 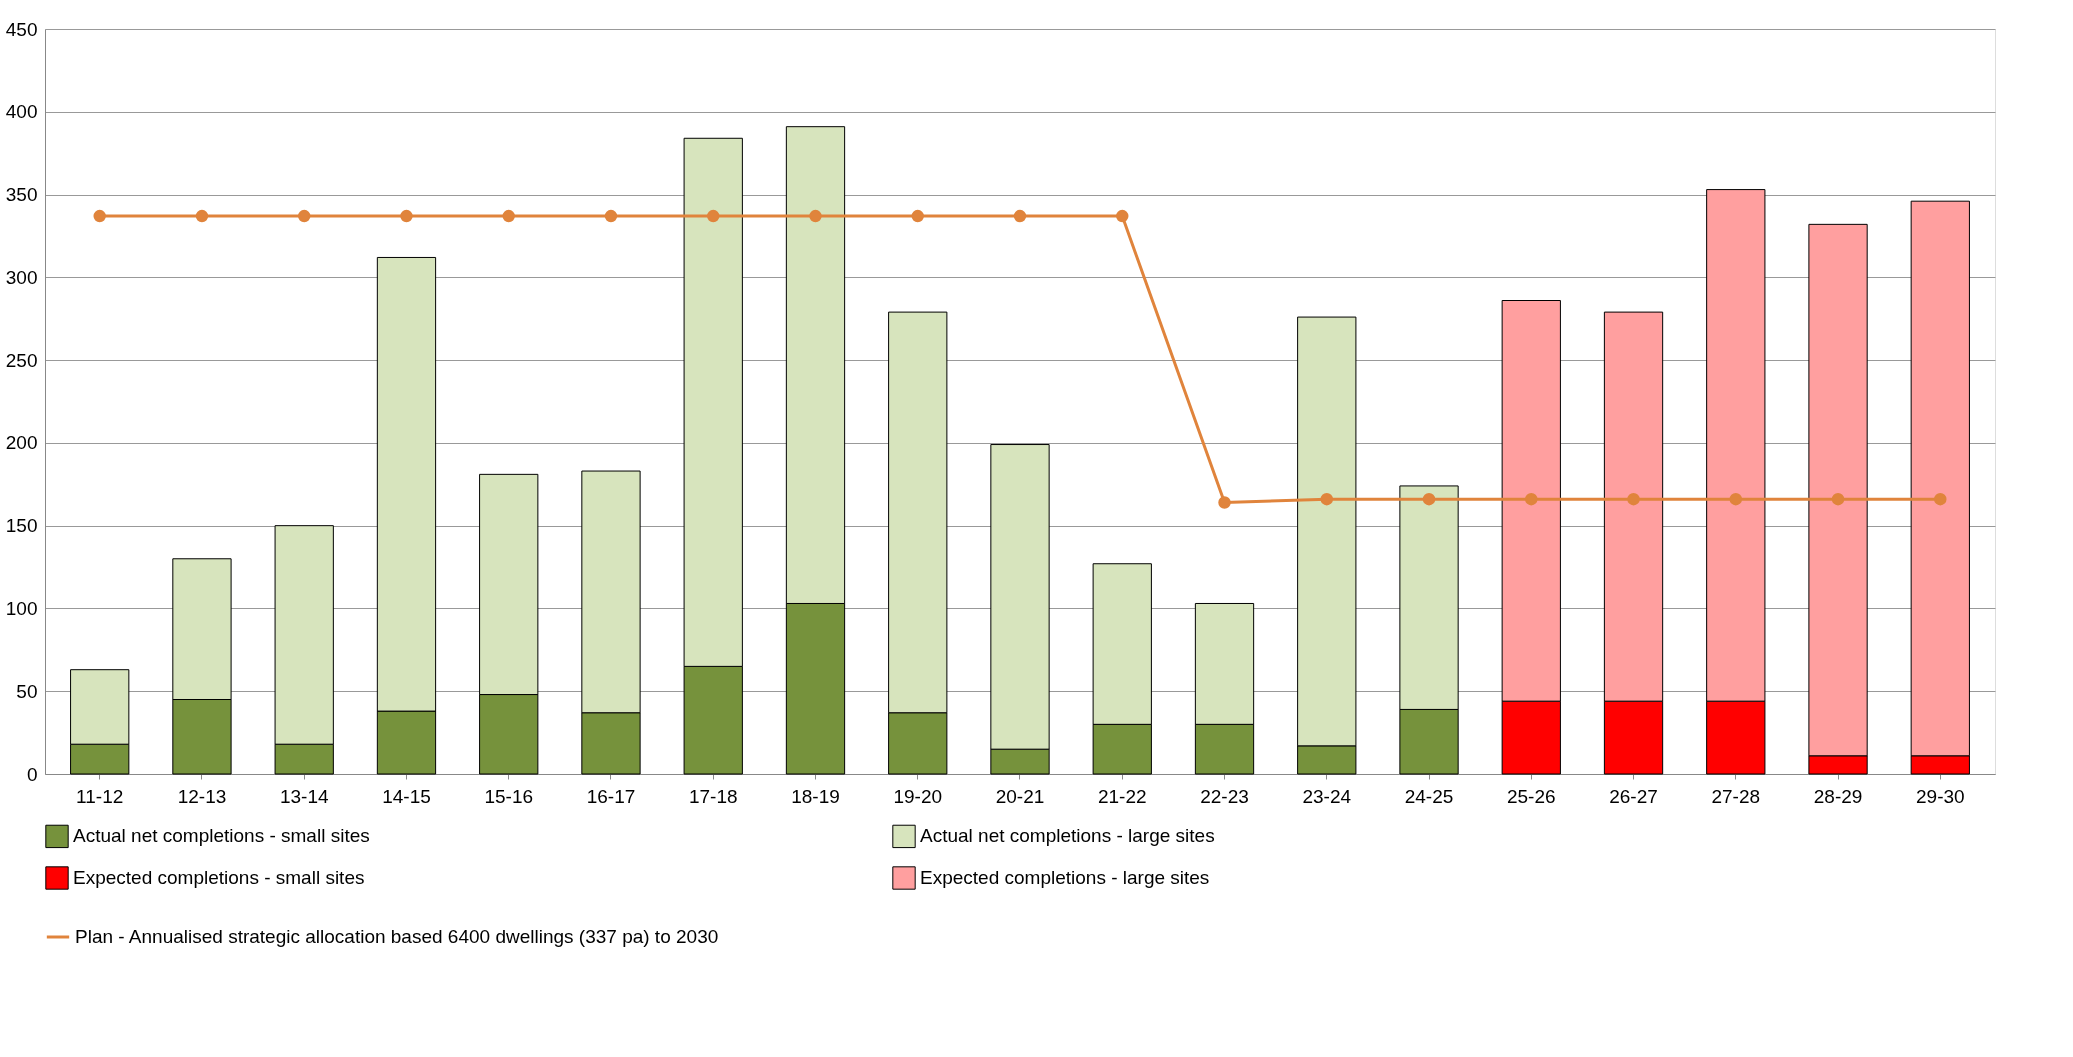 What do you see at coordinates (611, 796) in the screenshot?
I see `x-tick-label: 16-17` at bounding box center [611, 796].